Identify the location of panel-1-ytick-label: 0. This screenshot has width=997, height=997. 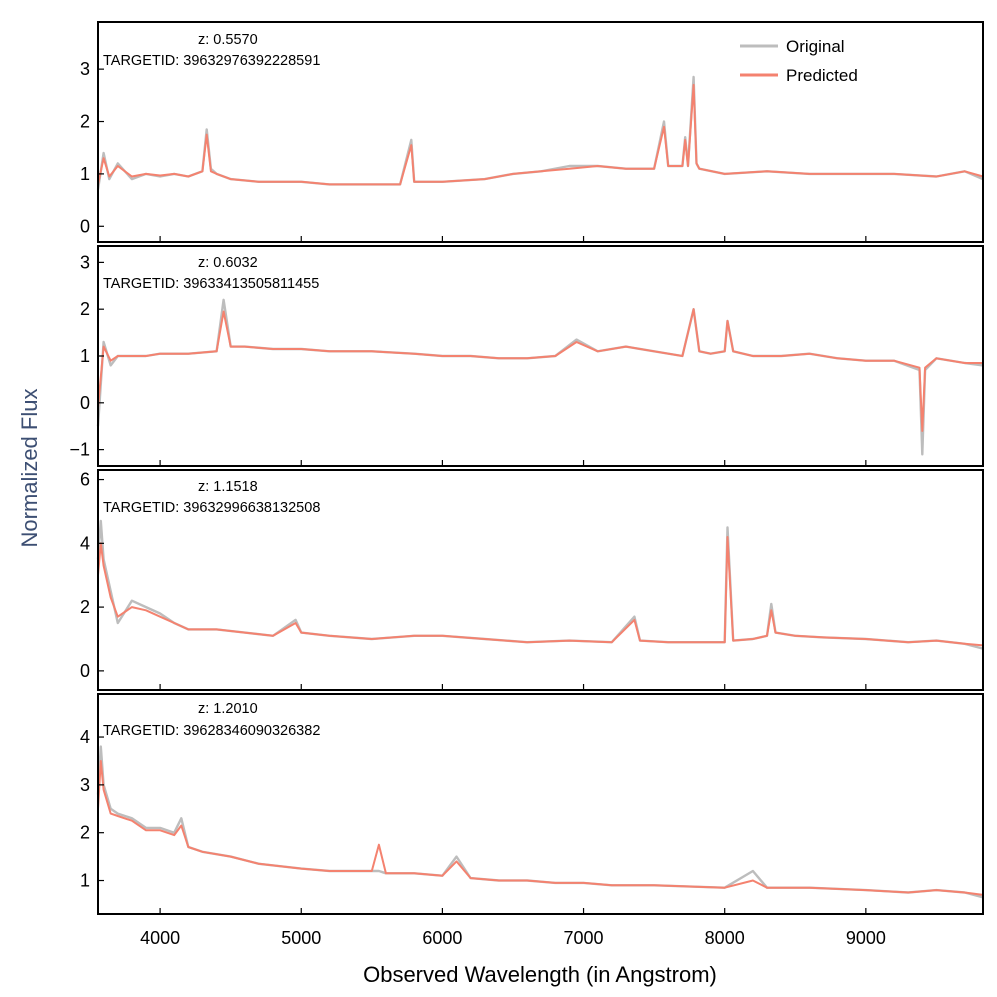
(85, 403).